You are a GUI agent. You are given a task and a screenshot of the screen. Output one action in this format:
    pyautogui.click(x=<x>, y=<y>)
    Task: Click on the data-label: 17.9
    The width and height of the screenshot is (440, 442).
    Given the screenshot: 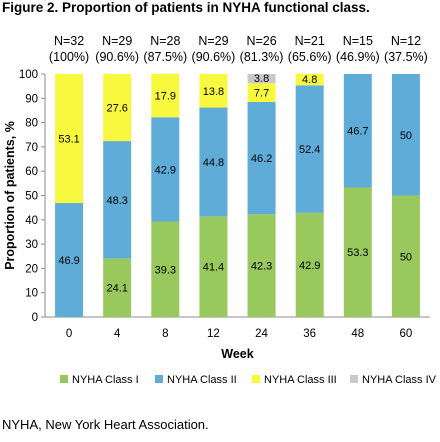 What is the action you would take?
    pyautogui.click(x=165, y=97)
    